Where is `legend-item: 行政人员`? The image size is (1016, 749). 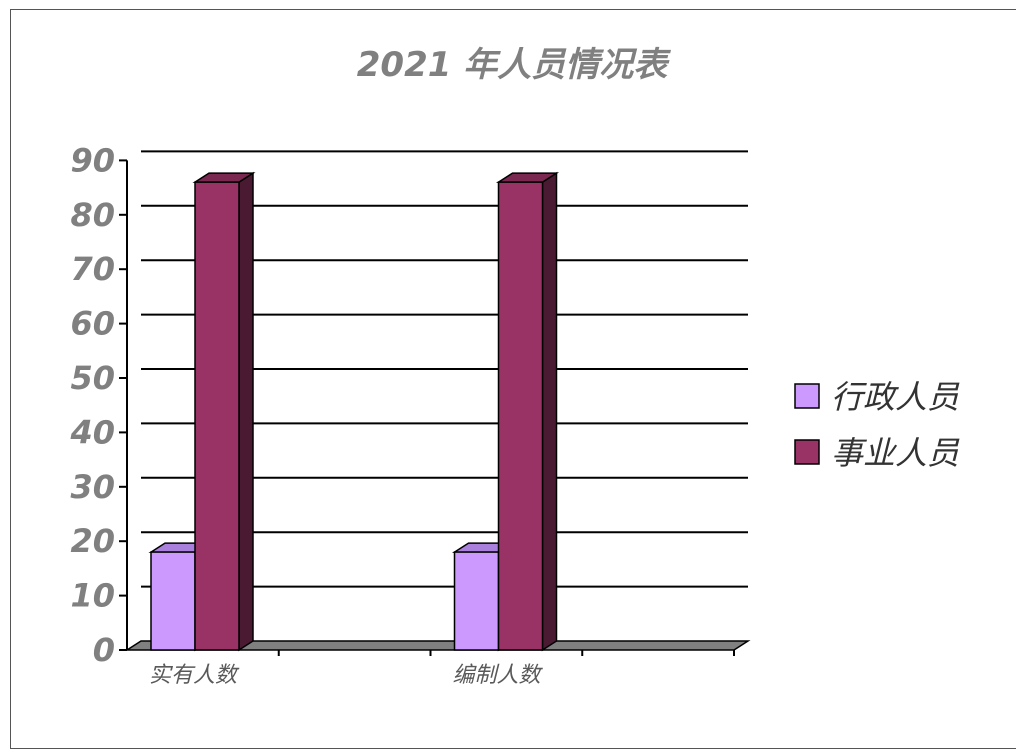 legend-item: 行政人员 is located at coordinates (877, 397).